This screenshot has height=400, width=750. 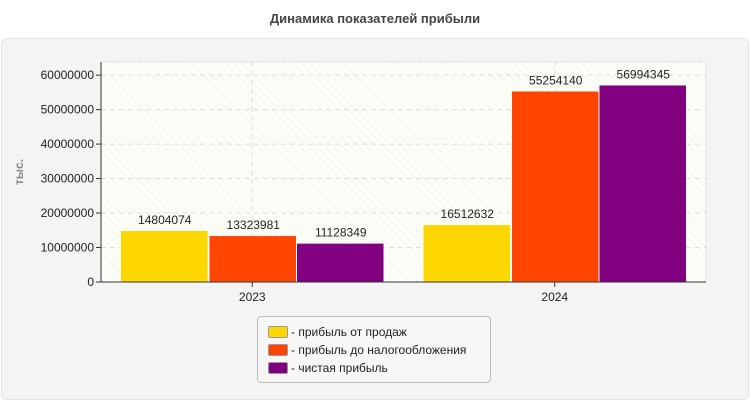 What do you see at coordinates (341, 233) in the screenshot?
I see `data-label: 11128349` at bounding box center [341, 233].